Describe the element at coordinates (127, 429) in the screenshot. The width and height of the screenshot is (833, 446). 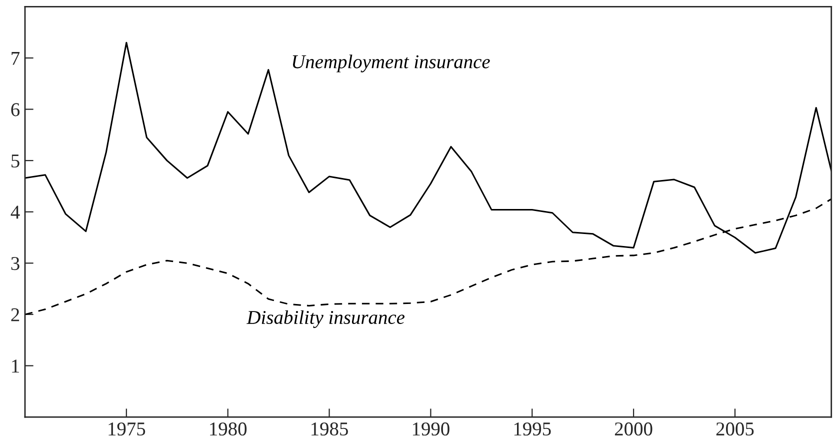
I see `x-tick-label: 1975` at that location.